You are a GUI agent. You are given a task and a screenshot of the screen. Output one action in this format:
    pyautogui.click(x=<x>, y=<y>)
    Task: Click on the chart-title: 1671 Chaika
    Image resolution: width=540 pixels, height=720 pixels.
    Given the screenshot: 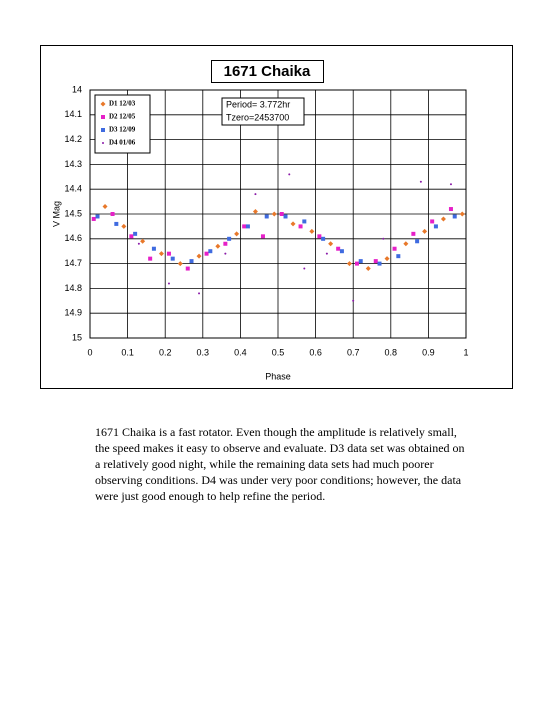 What is the action you would take?
    pyautogui.click(x=267, y=71)
    